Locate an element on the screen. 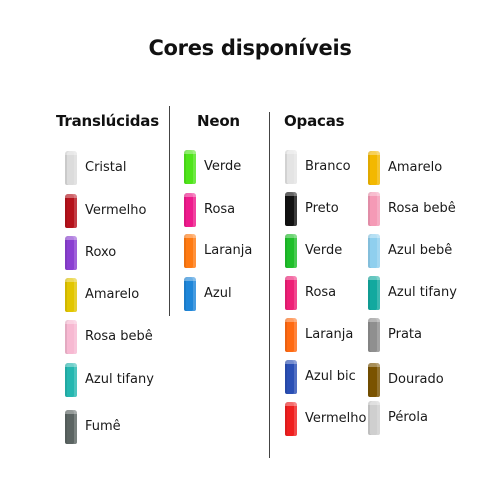 The height and width of the screenshot is (500, 500). color-label: Azul is located at coordinates (218, 293).